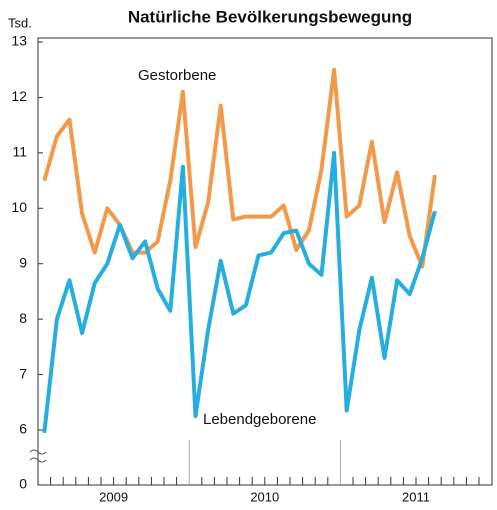 This screenshot has height=510, width=497. What do you see at coordinates (23, 484) in the screenshot?
I see `y-tick-label: 0` at bounding box center [23, 484].